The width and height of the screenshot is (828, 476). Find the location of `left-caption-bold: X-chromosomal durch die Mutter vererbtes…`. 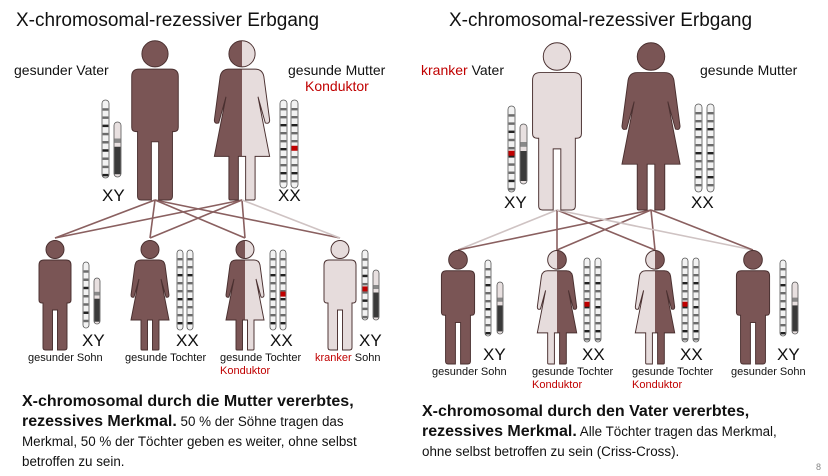

left-caption-bold: X-chromosomal durch die Mutter vererbtes… is located at coordinates (188, 411).